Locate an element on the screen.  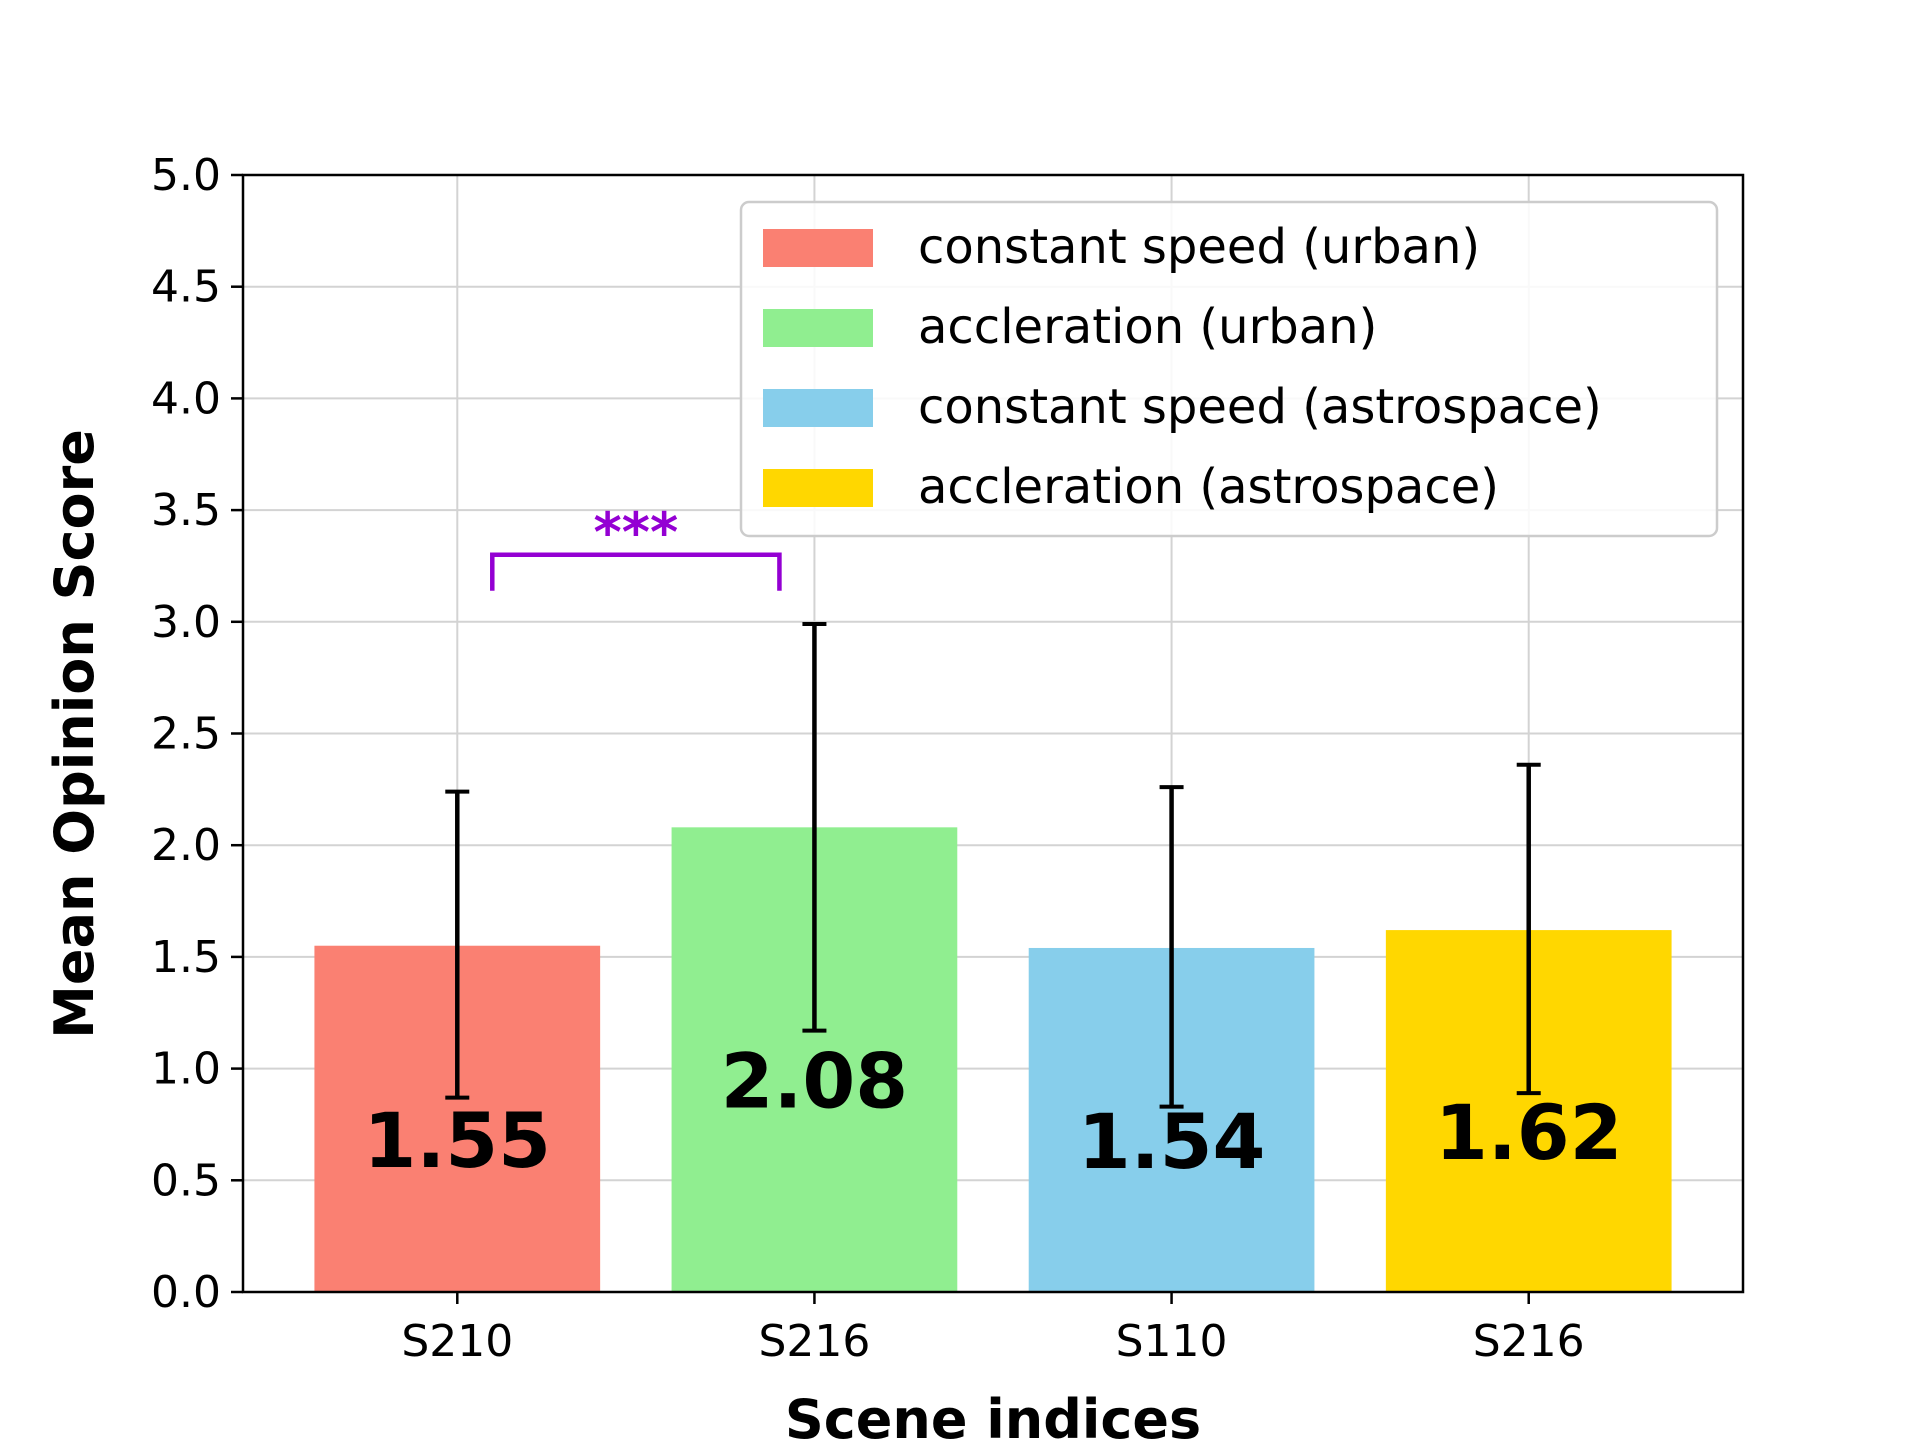
legend-entry: constant speed (astrospace) is located at coordinates (1182, 407).